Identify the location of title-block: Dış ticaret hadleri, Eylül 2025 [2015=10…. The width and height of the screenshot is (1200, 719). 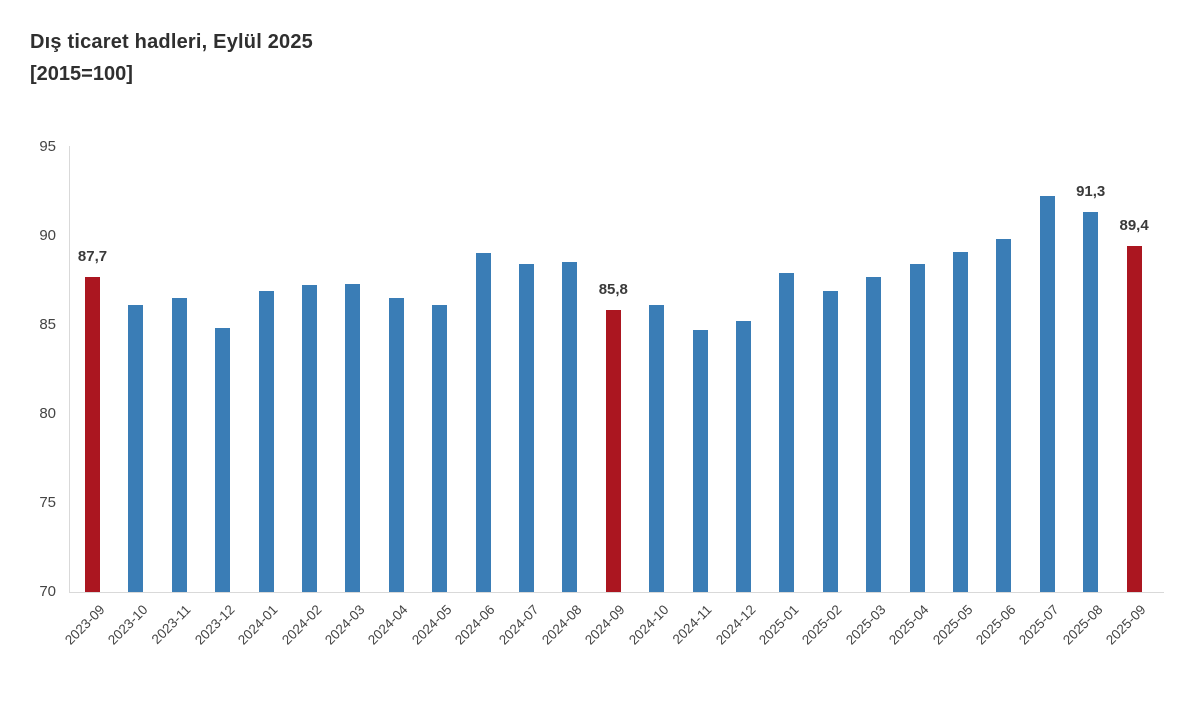
(171, 58).